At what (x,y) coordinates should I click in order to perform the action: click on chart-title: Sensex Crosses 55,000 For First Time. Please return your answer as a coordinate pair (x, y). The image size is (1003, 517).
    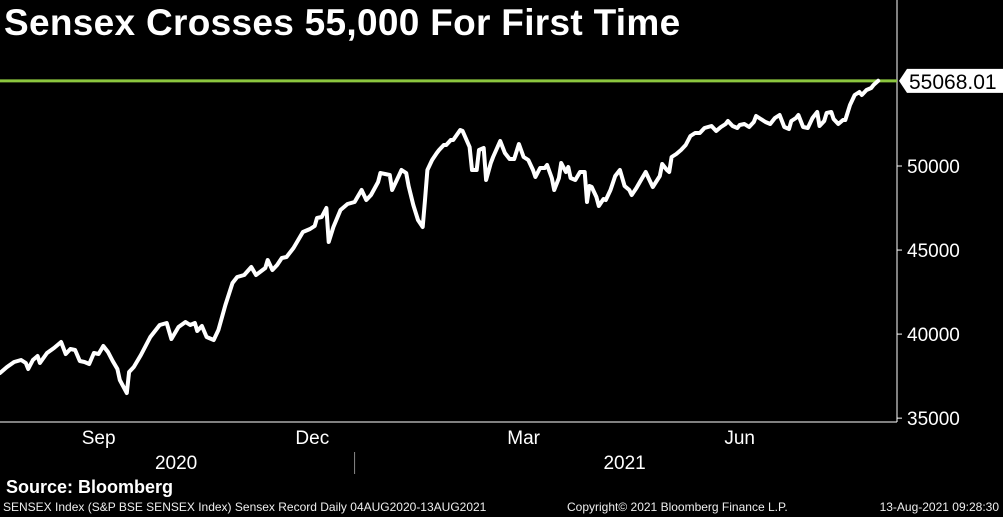
    Looking at the image, I should click on (342, 22).